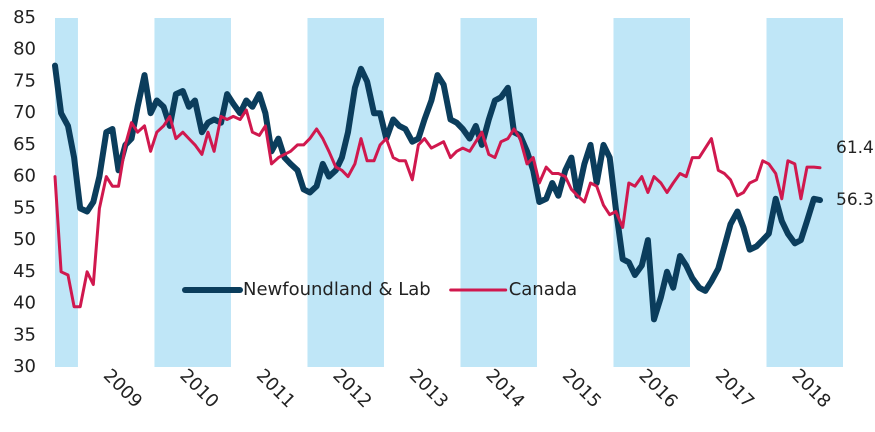 The image size is (875, 432). What do you see at coordinates (24, 176) in the screenshot?
I see `y-tick-label: 60` at bounding box center [24, 176].